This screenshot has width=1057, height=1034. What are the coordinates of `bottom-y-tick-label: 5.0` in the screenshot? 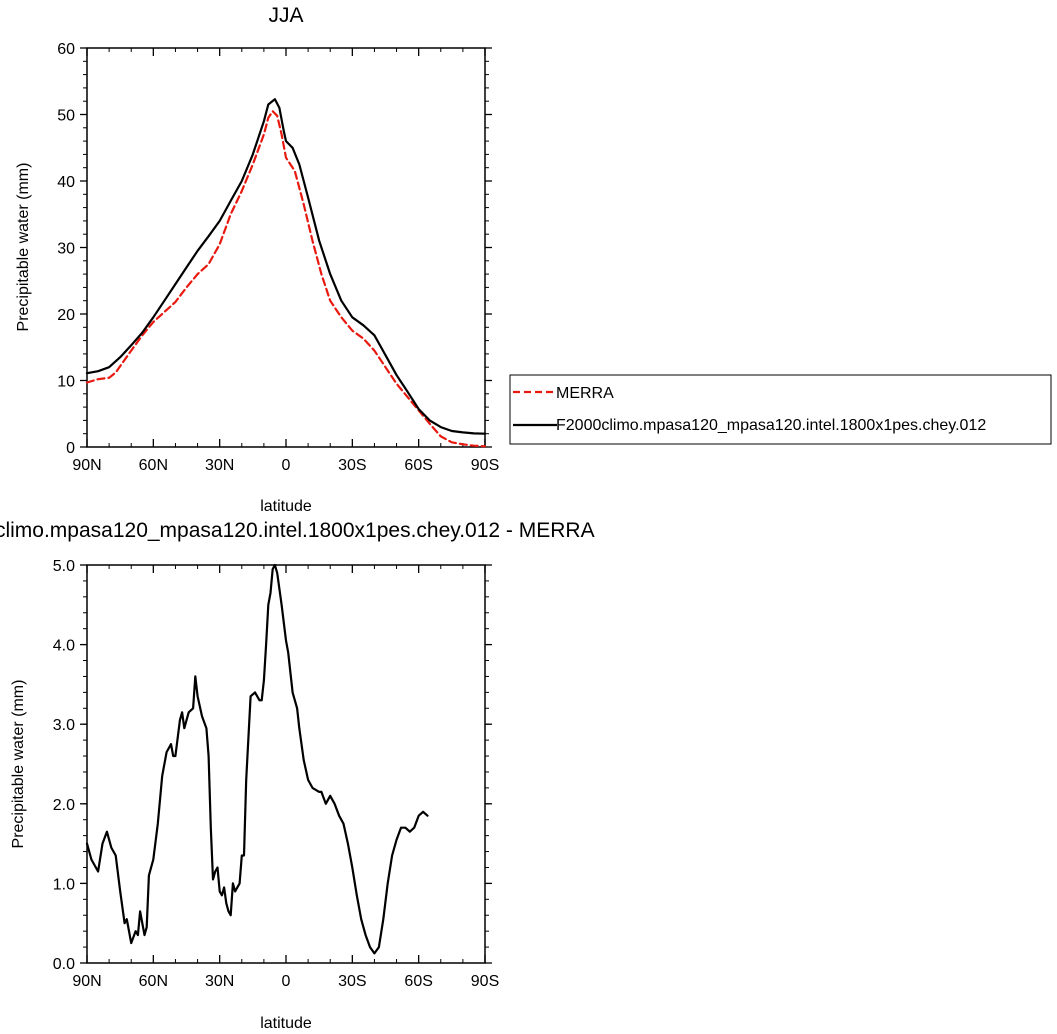 It's located at (64, 566).